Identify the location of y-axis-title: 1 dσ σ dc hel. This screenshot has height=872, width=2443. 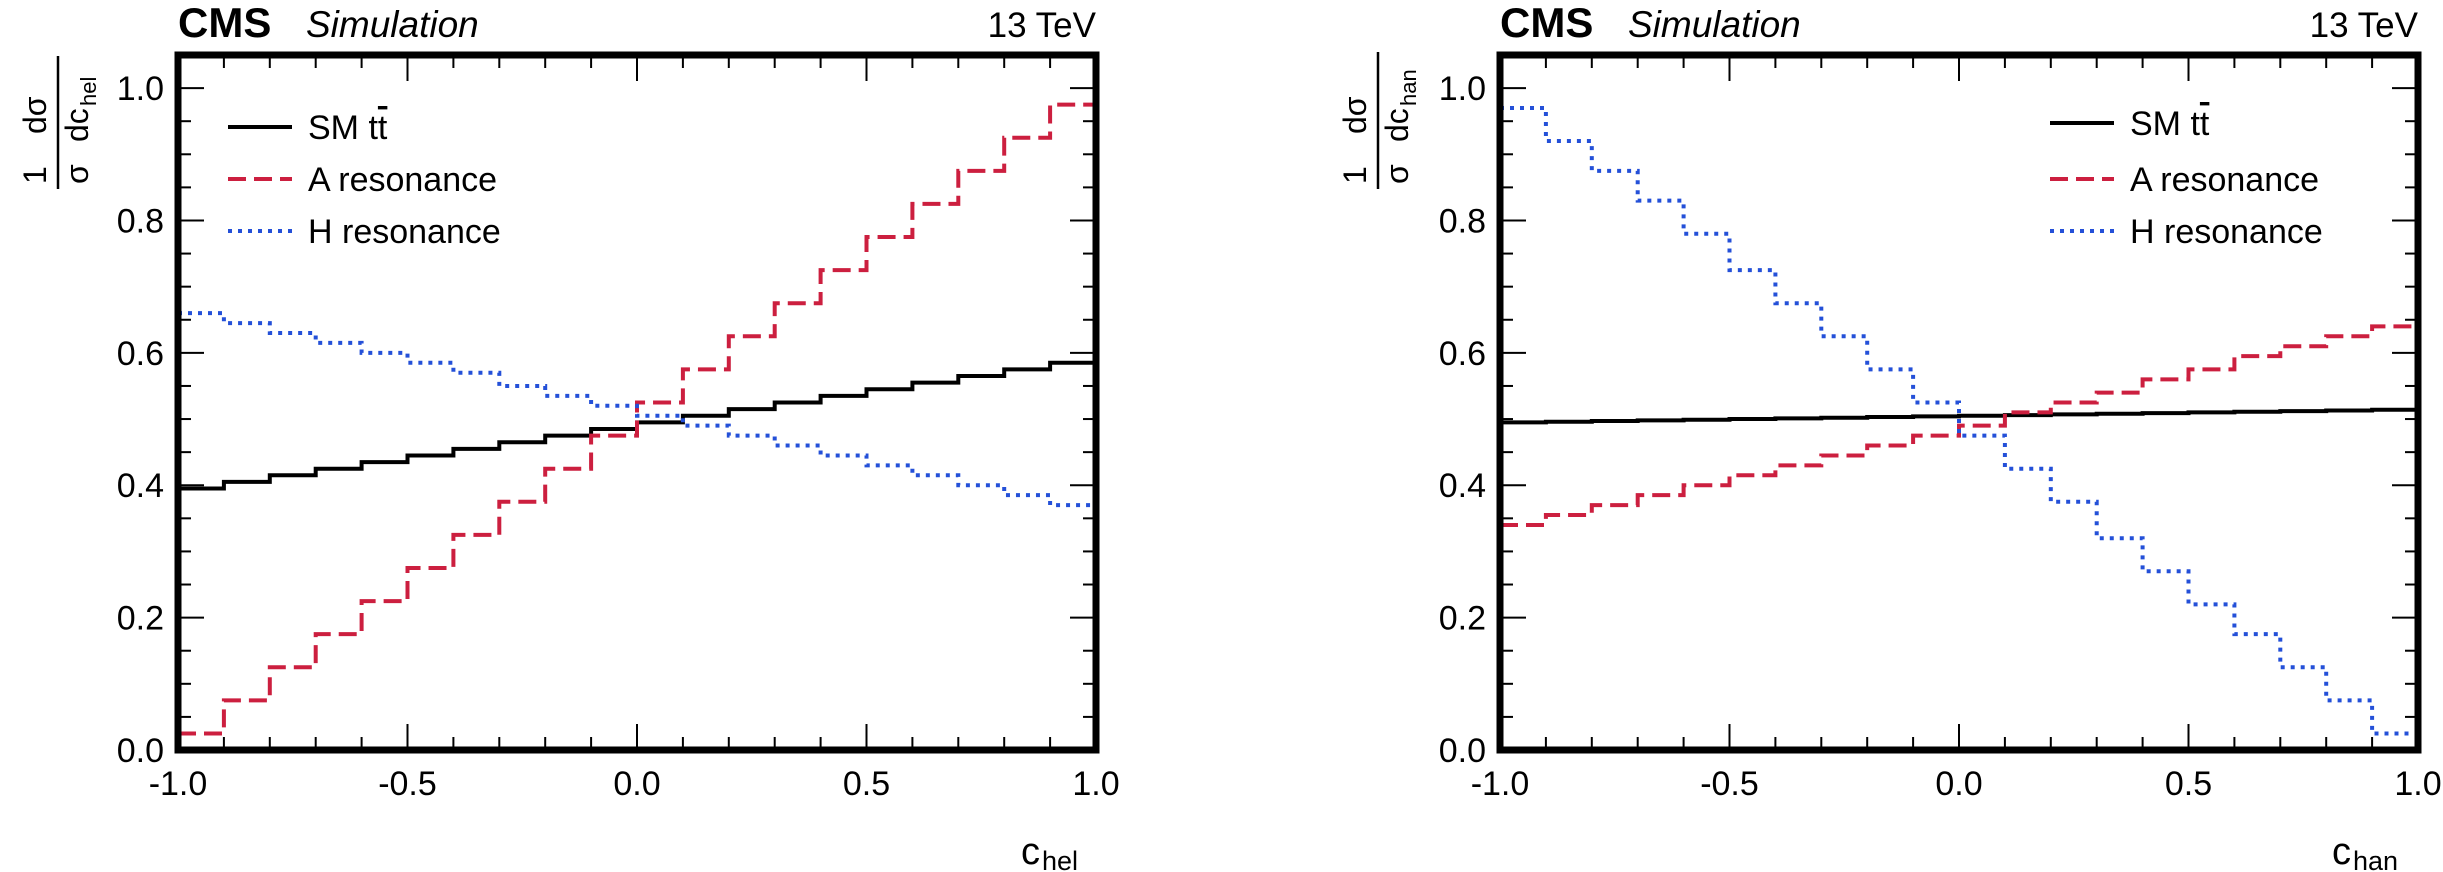
(59, 122).